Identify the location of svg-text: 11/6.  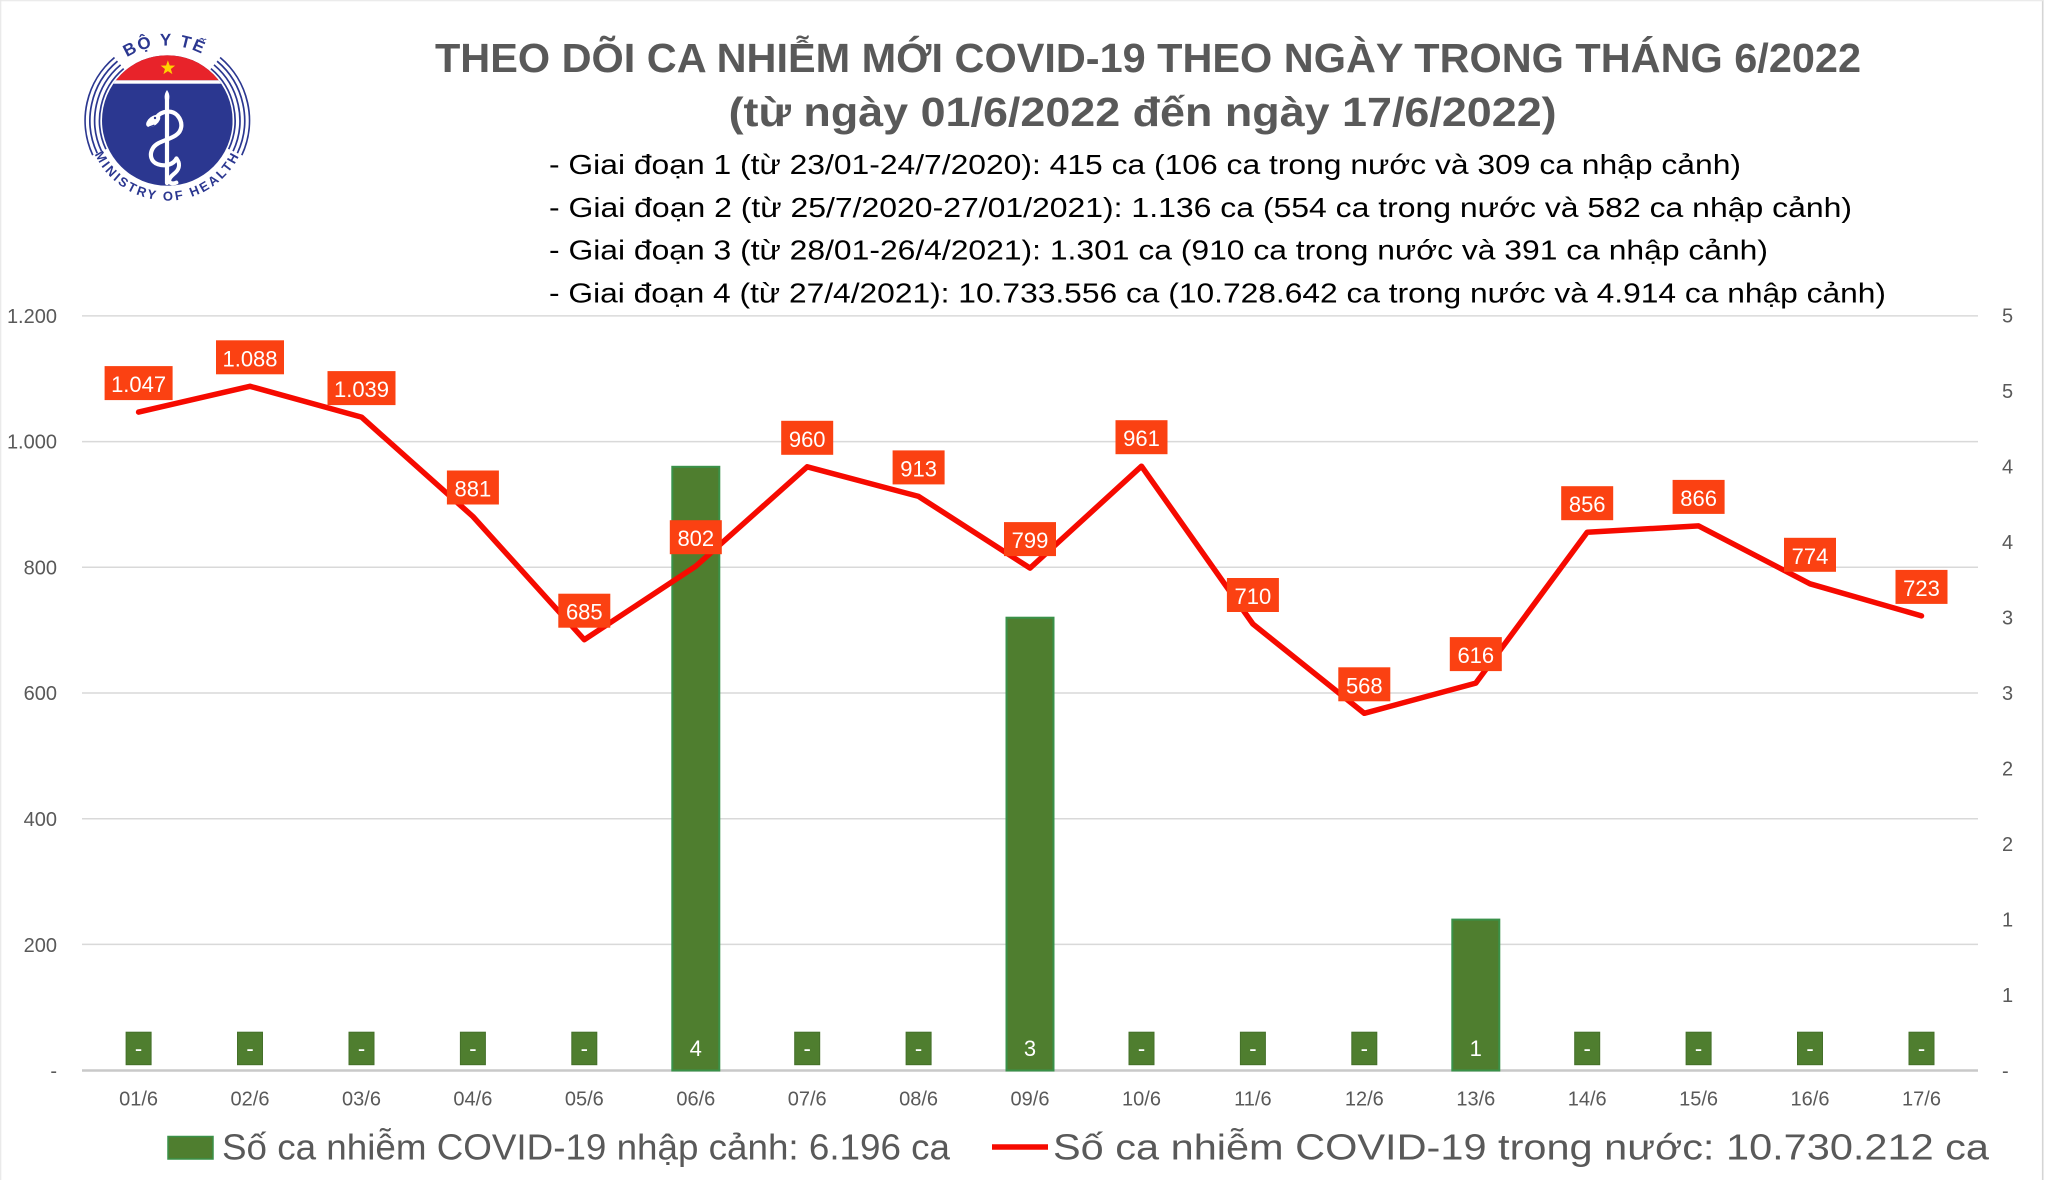
(1252, 1100).